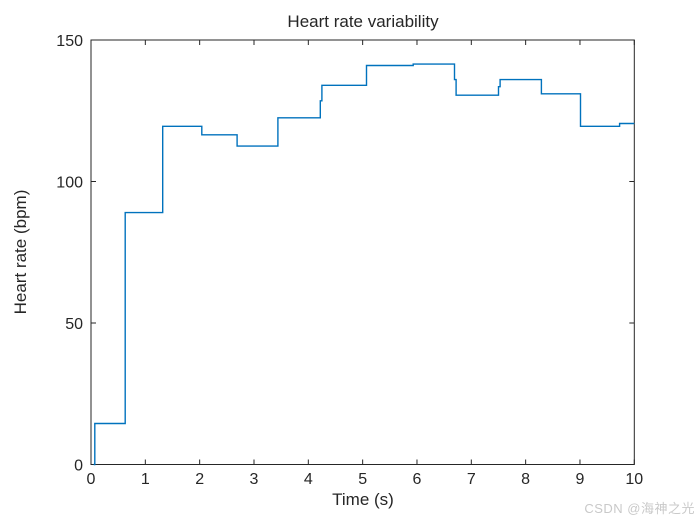 This screenshot has width=700, height=525. I want to click on y-tick-label: 0, so click(78, 466).